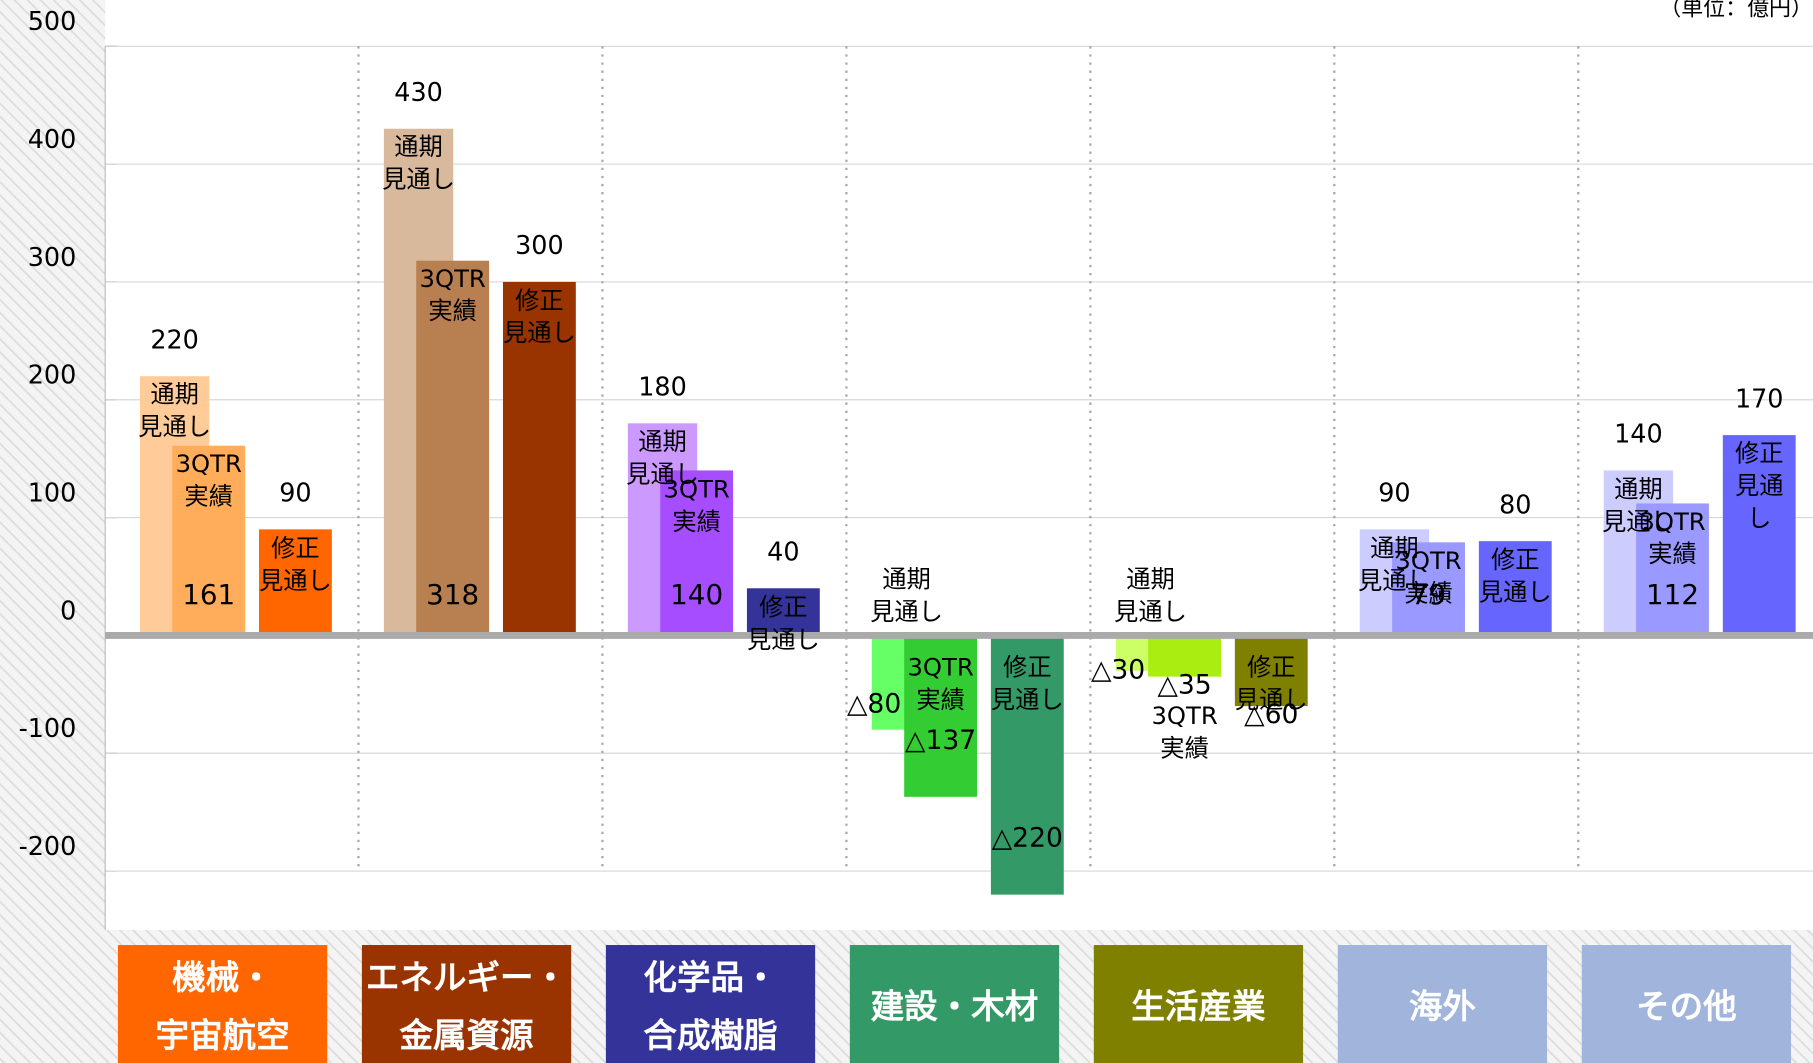 The image size is (1813, 1063). Describe the element at coordinates (1736, 10) in the screenshot. I see `unit-note: （単位：億円）` at that location.